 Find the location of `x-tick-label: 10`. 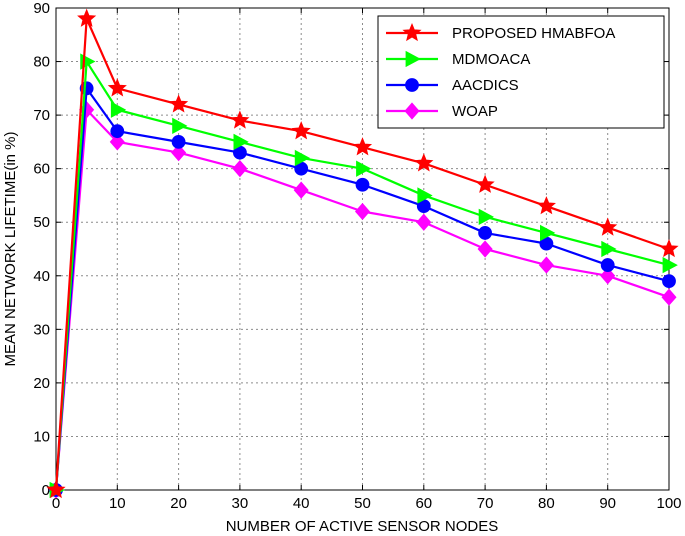

x-tick-label: 10 is located at coordinates (117, 503).